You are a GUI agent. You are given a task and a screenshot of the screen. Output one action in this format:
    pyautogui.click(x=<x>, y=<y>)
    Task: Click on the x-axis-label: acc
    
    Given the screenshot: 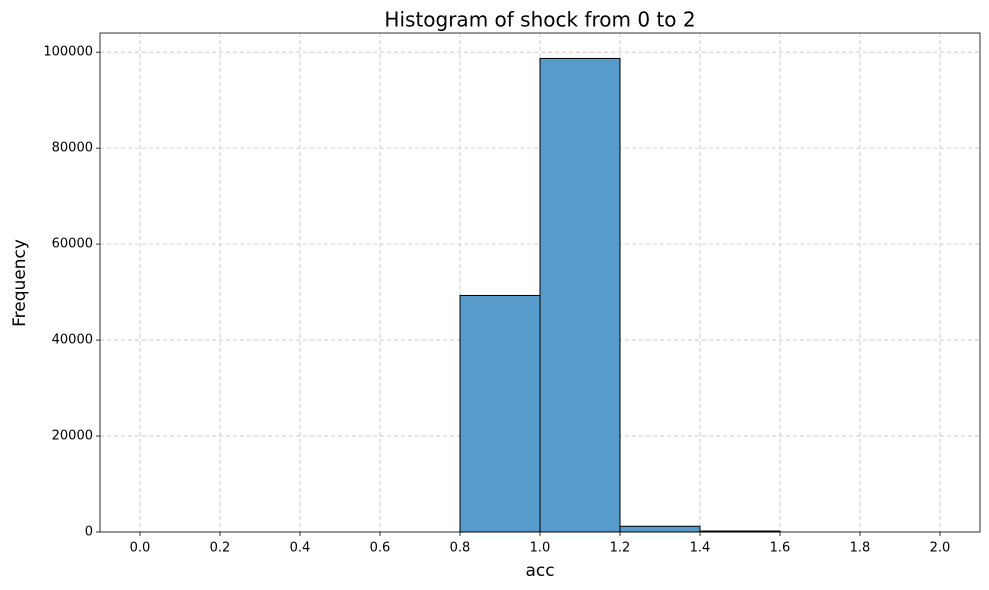 What is the action you would take?
    pyautogui.click(x=539, y=571)
    